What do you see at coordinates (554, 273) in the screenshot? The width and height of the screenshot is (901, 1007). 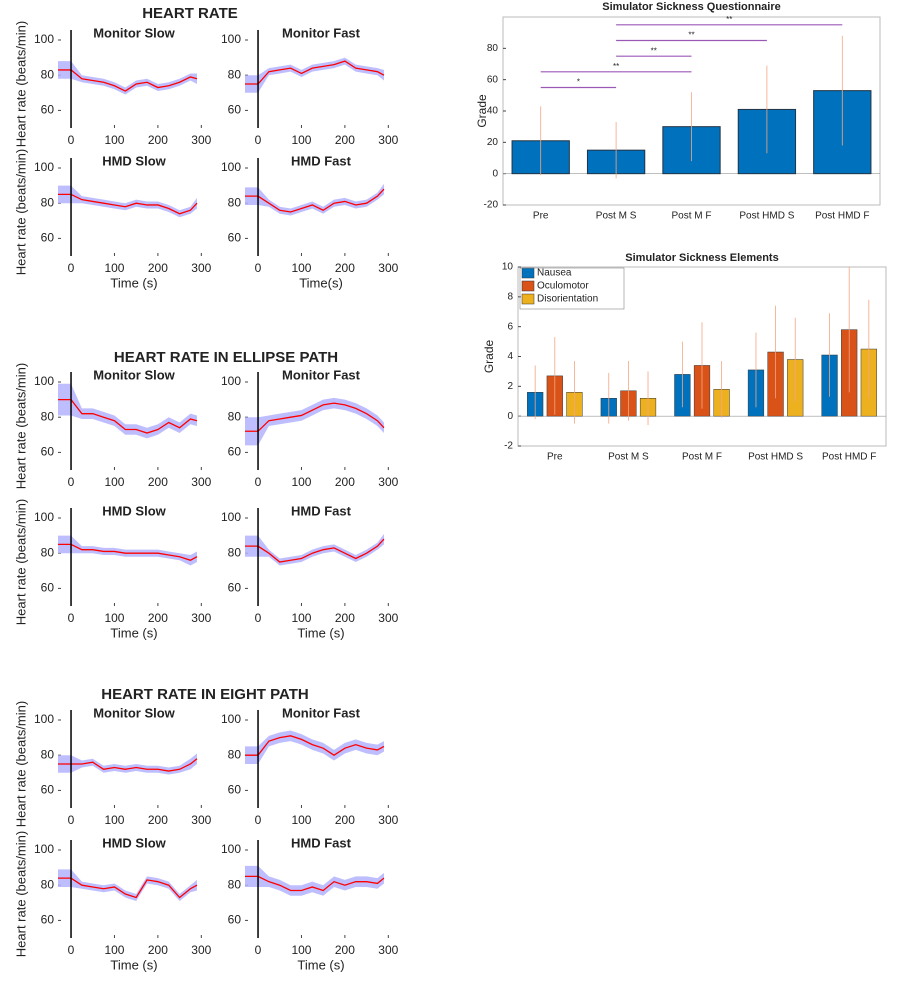 I see `legend-label: Nausea` at bounding box center [554, 273].